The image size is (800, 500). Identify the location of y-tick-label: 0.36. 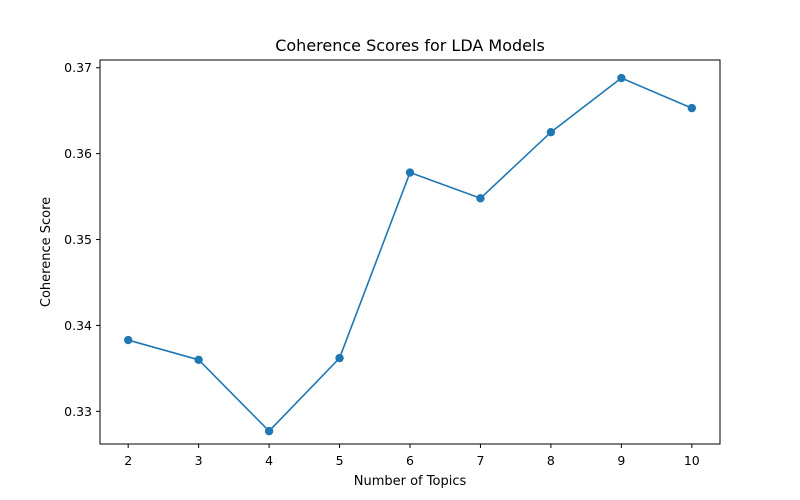
(78, 153).